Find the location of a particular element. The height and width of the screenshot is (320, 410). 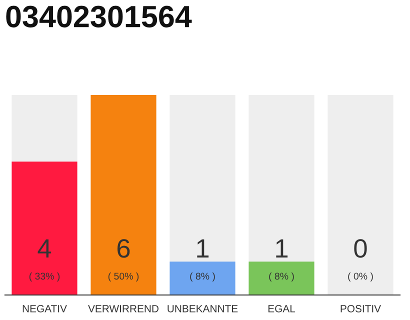

x-tick-label: UNBEKANNTE is located at coordinates (203, 308).